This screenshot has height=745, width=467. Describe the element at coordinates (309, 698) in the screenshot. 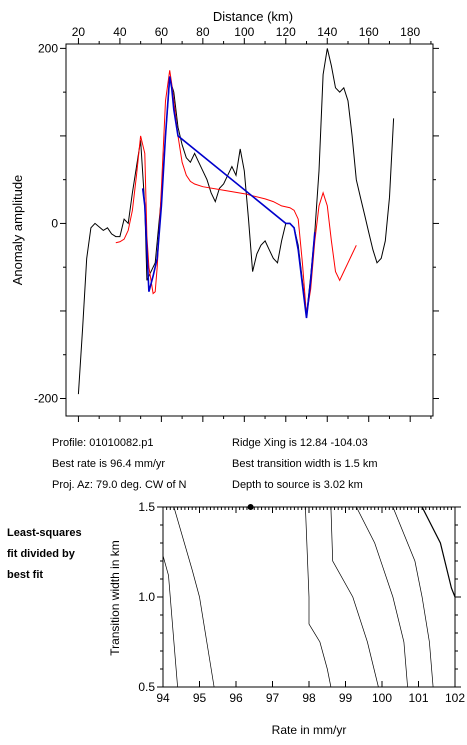

I see `bottom-x-tick-label: 98` at that location.